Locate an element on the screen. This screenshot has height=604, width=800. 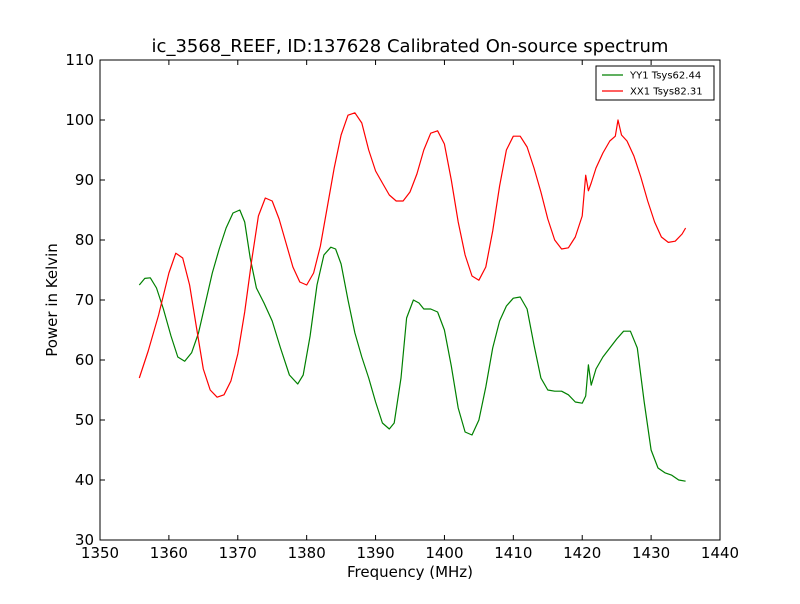
legend: YY1 Tsys62.44 XX1 Tsys82.31 is located at coordinates (655, 83).